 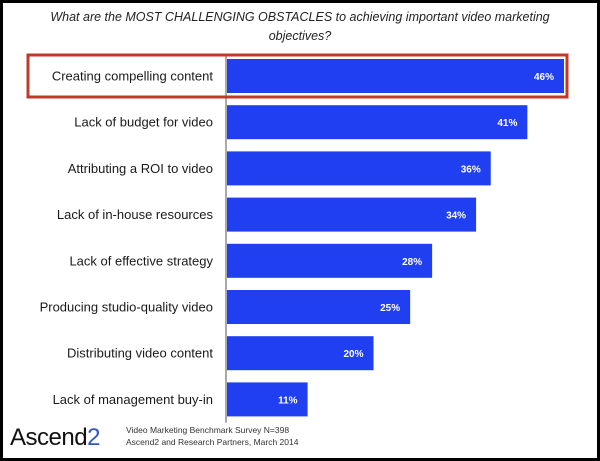 I want to click on logo-text: Ascend, so click(x=49, y=437).